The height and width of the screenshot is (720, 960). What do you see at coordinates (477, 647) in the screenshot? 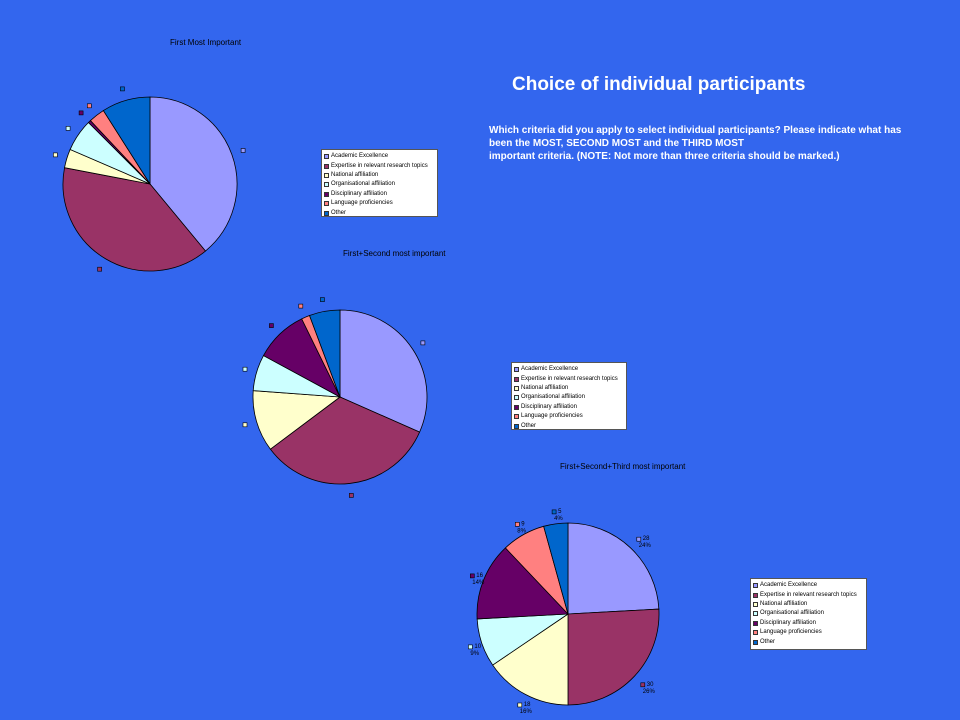
I see `data-label-count: 10` at bounding box center [477, 647].